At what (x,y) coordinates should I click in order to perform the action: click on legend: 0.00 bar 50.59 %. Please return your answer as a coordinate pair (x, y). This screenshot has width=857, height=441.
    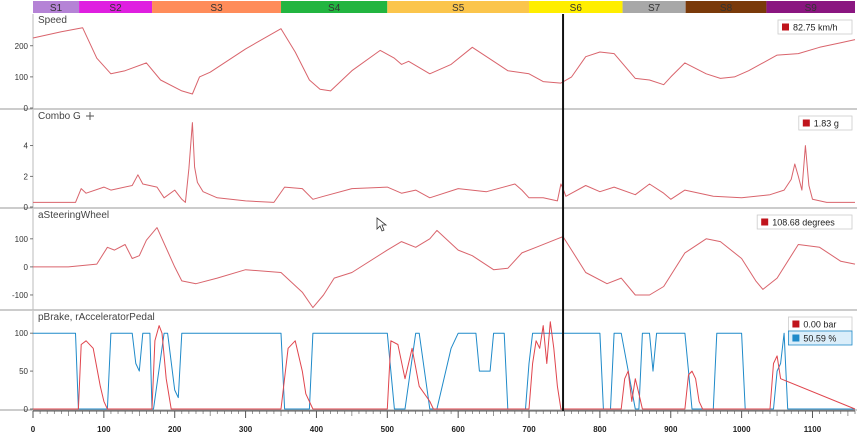
    Looking at the image, I should click on (820, 331).